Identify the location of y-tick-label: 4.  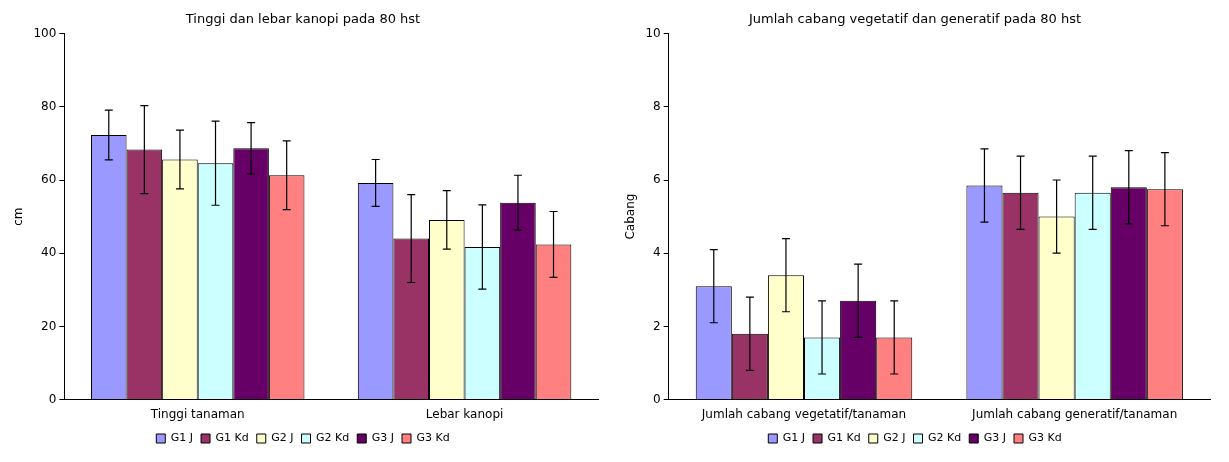
(657, 252).